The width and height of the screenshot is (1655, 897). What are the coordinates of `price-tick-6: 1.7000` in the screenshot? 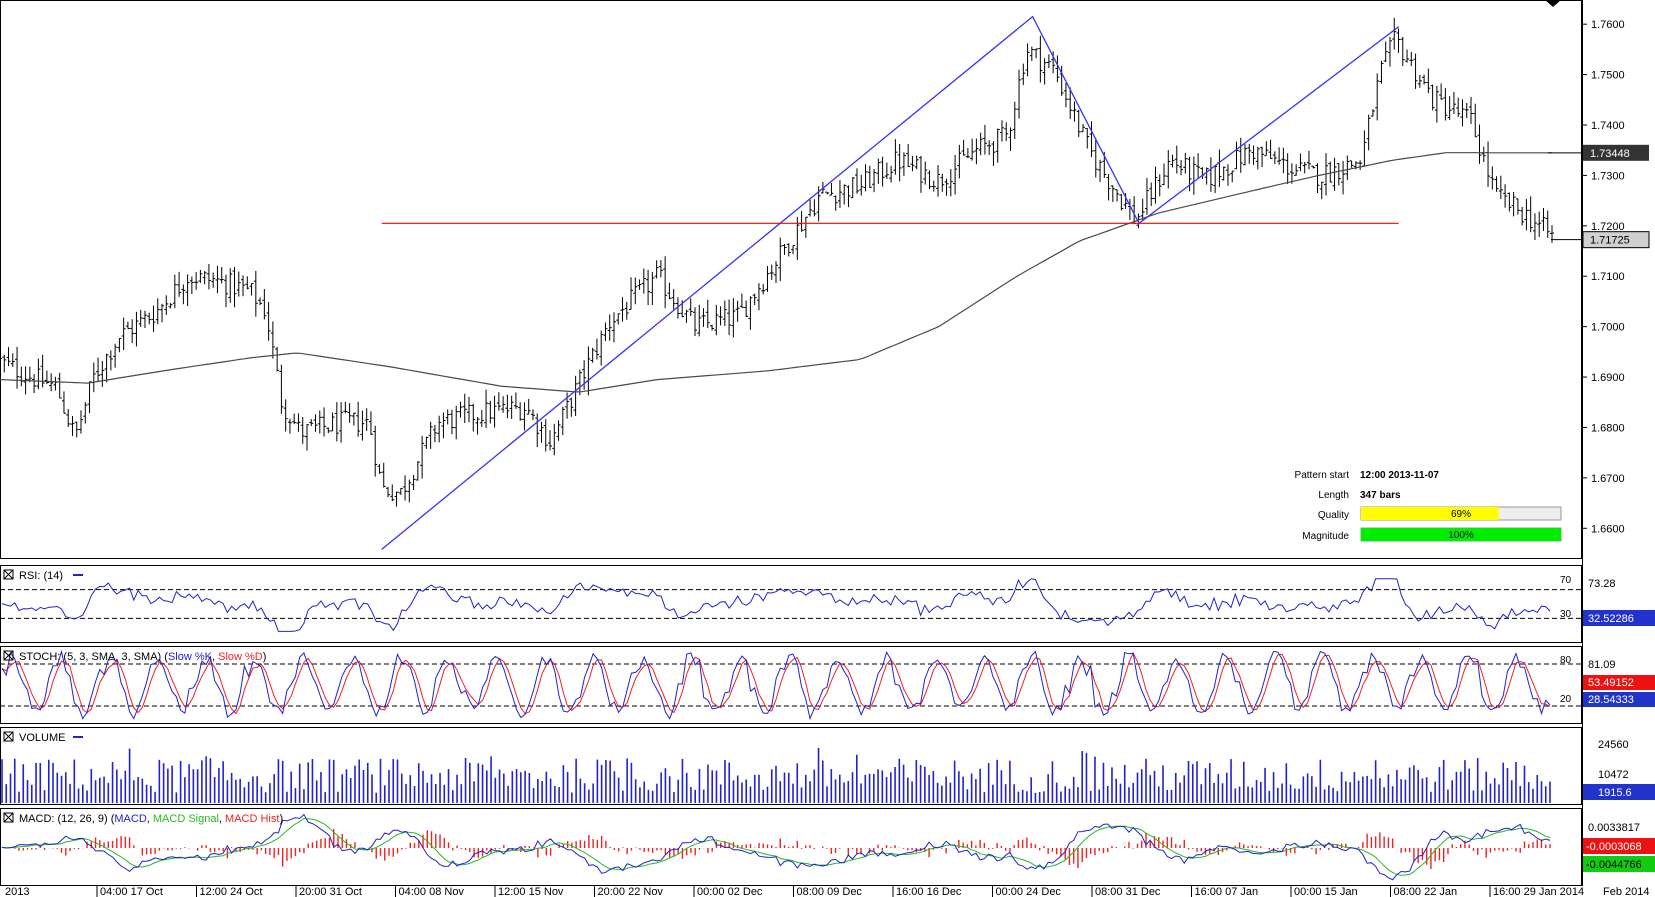 It's located at (1608, 328).